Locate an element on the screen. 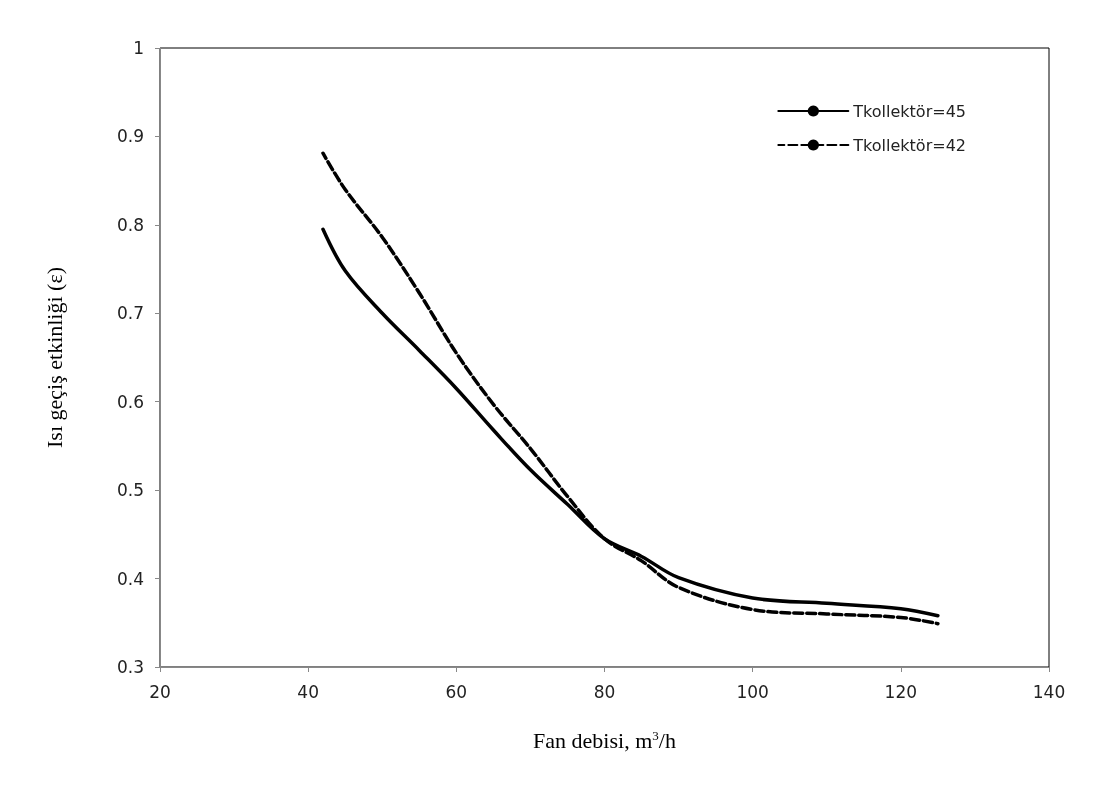 Image resolution: width=1099 pixels, height=801 pixels. x-tick-label: 140 is located at coordinates (1049, 691).